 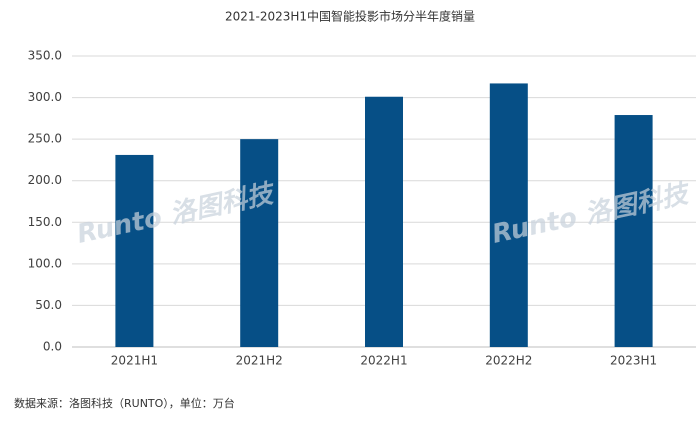 I want to click on x-tick-label: 2021H1, so click(x=134, y=361).